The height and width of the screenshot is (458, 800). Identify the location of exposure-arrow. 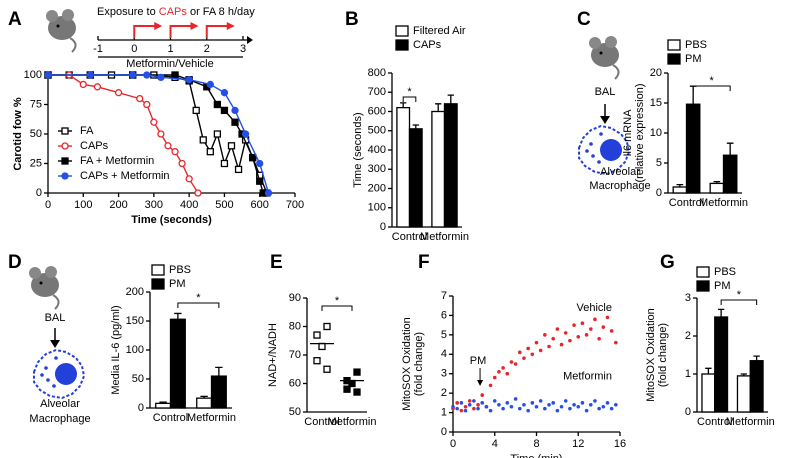
(217, 31).